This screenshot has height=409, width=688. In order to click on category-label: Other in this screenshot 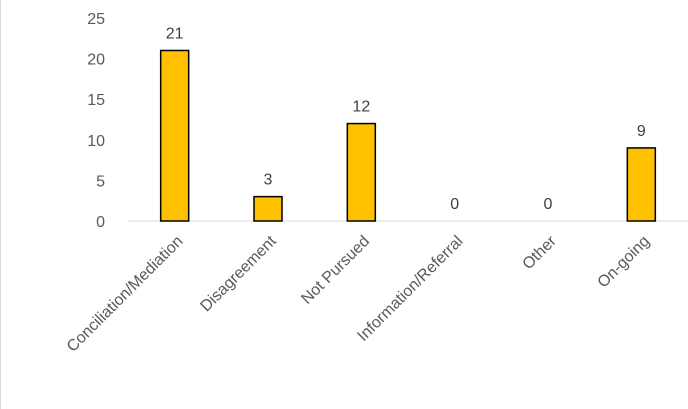, I will do `click(540, 252)`.